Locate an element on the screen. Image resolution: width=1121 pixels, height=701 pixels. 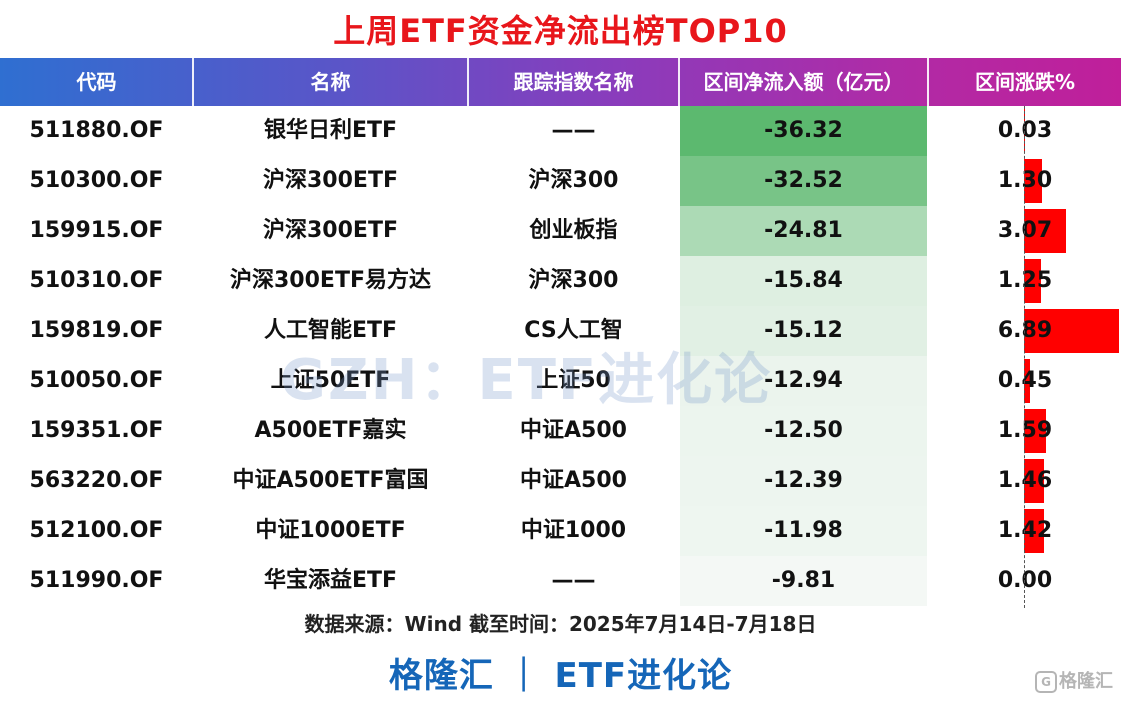
code-cell: 159351.OF is located at coordinates (96, 430).